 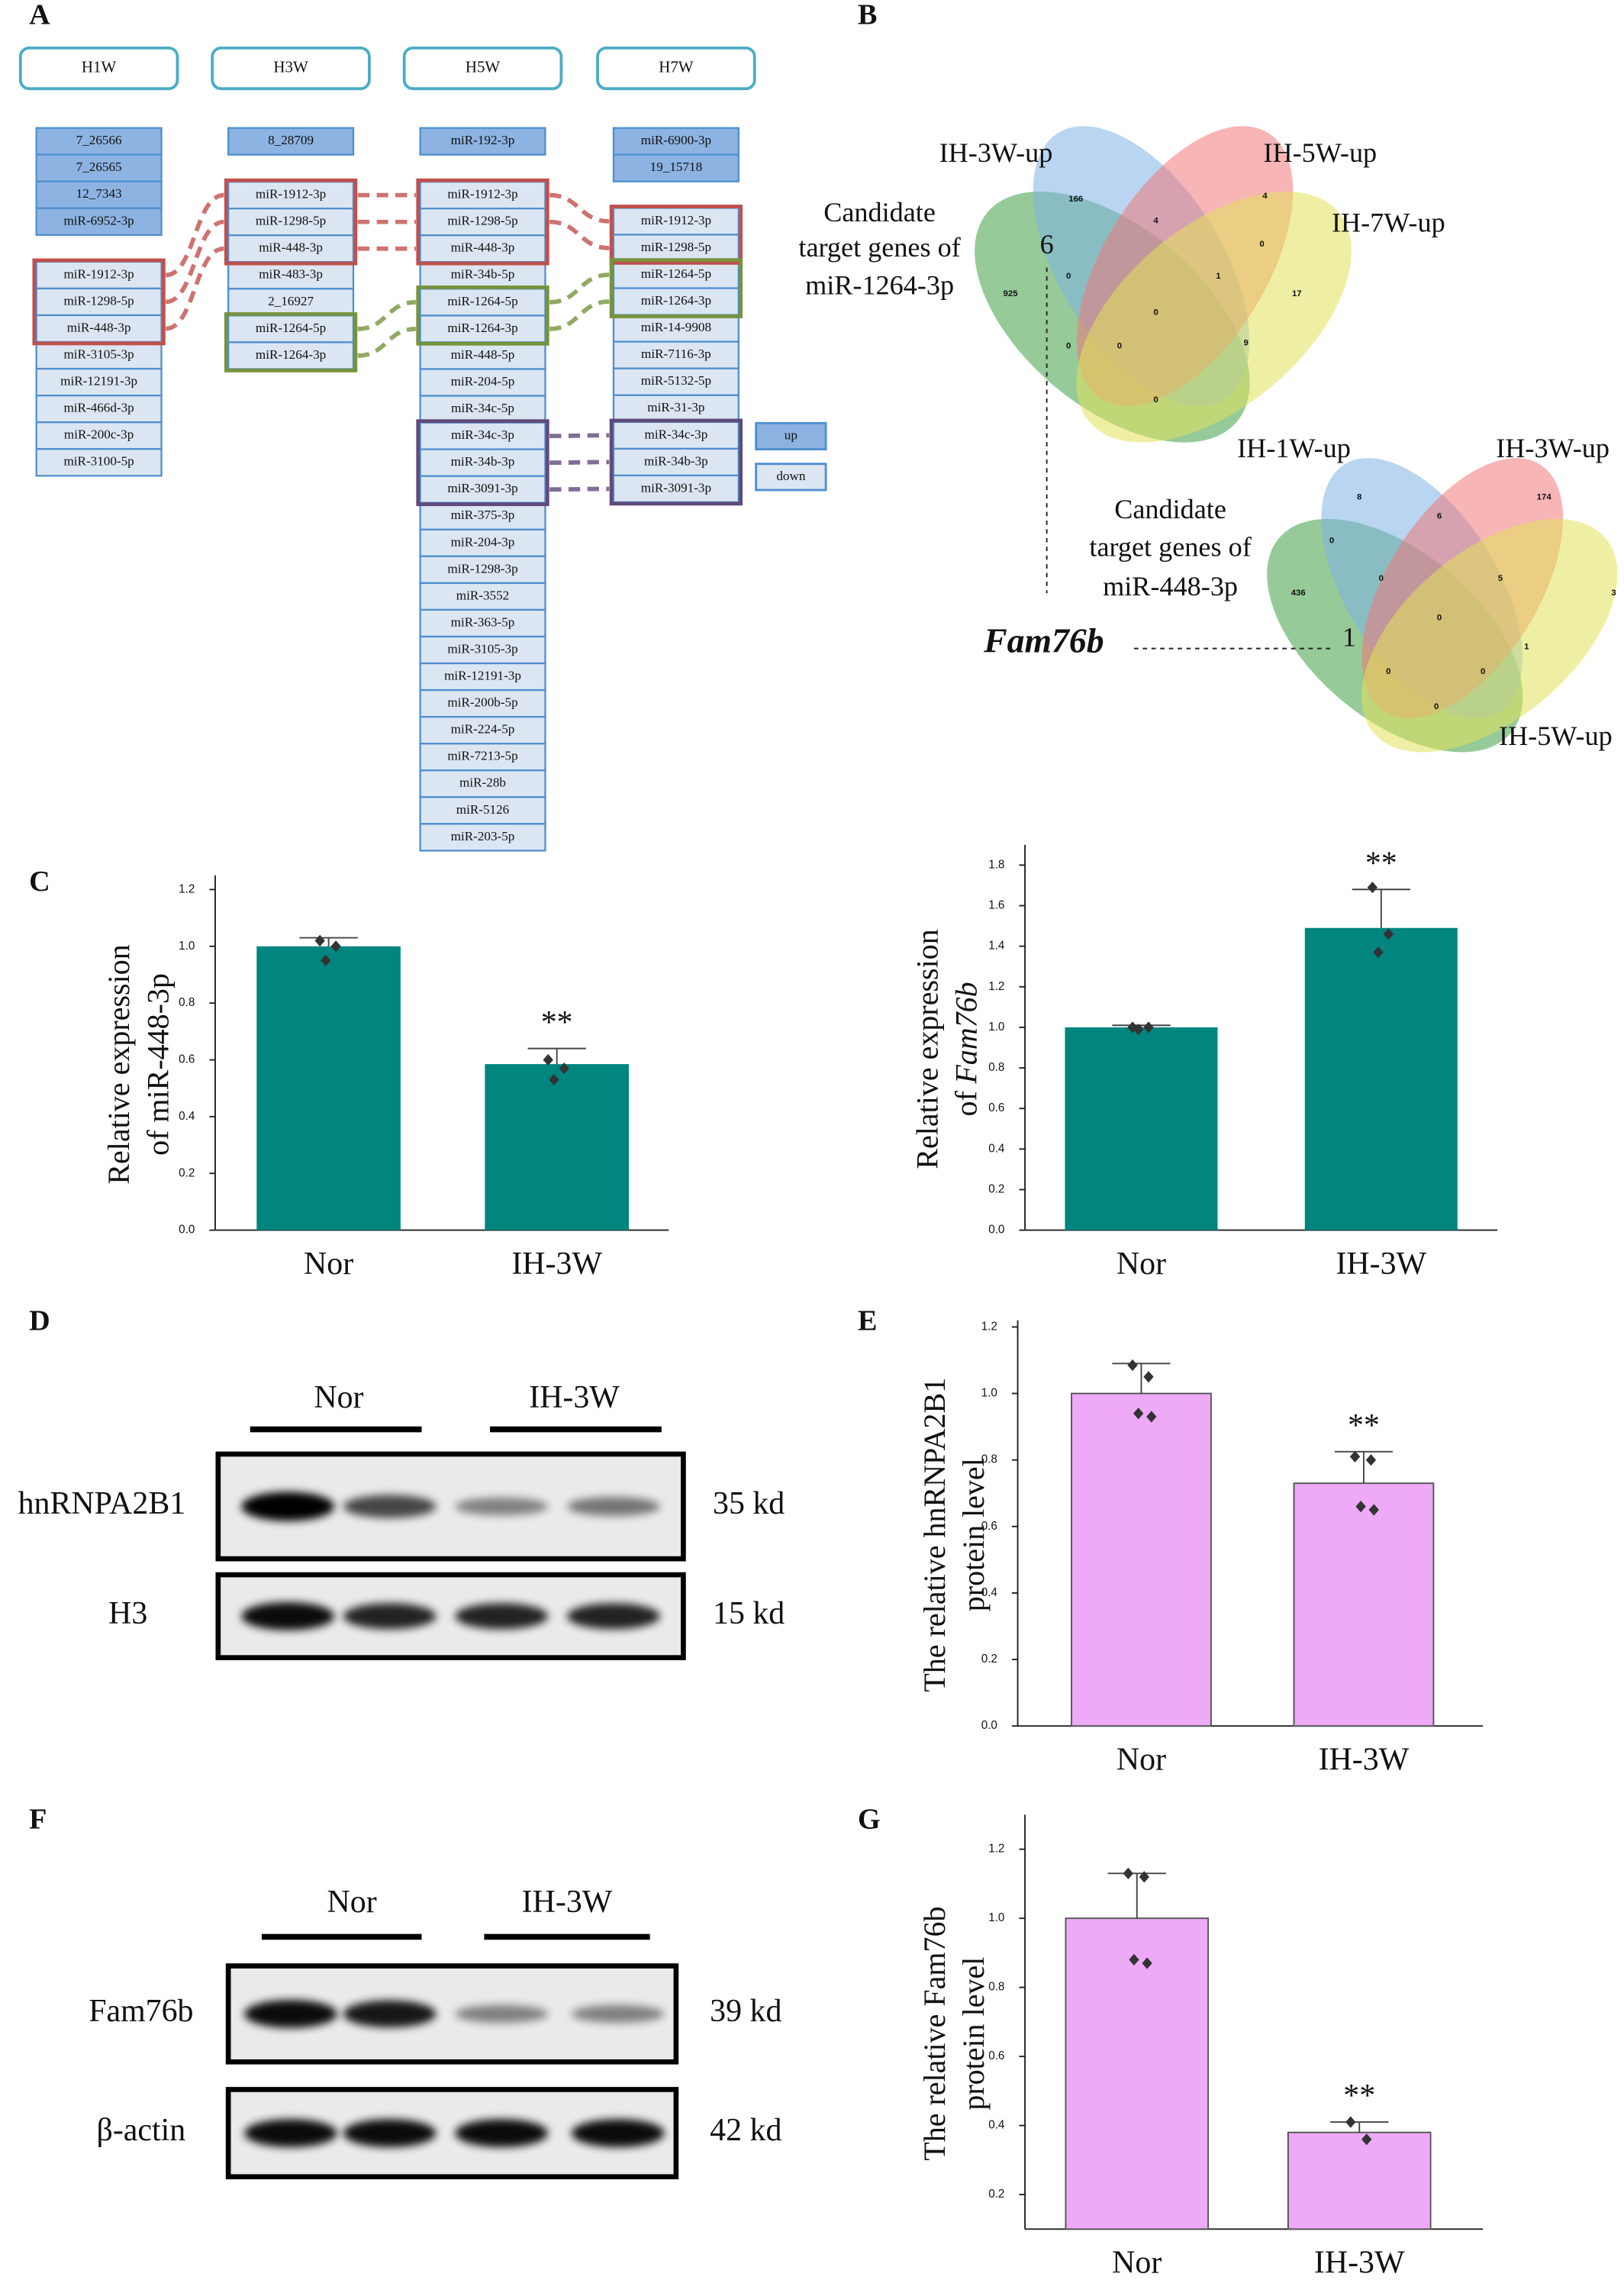 I want to click on down-mirna: miR-12191-3p, so click(x=482, y=676).